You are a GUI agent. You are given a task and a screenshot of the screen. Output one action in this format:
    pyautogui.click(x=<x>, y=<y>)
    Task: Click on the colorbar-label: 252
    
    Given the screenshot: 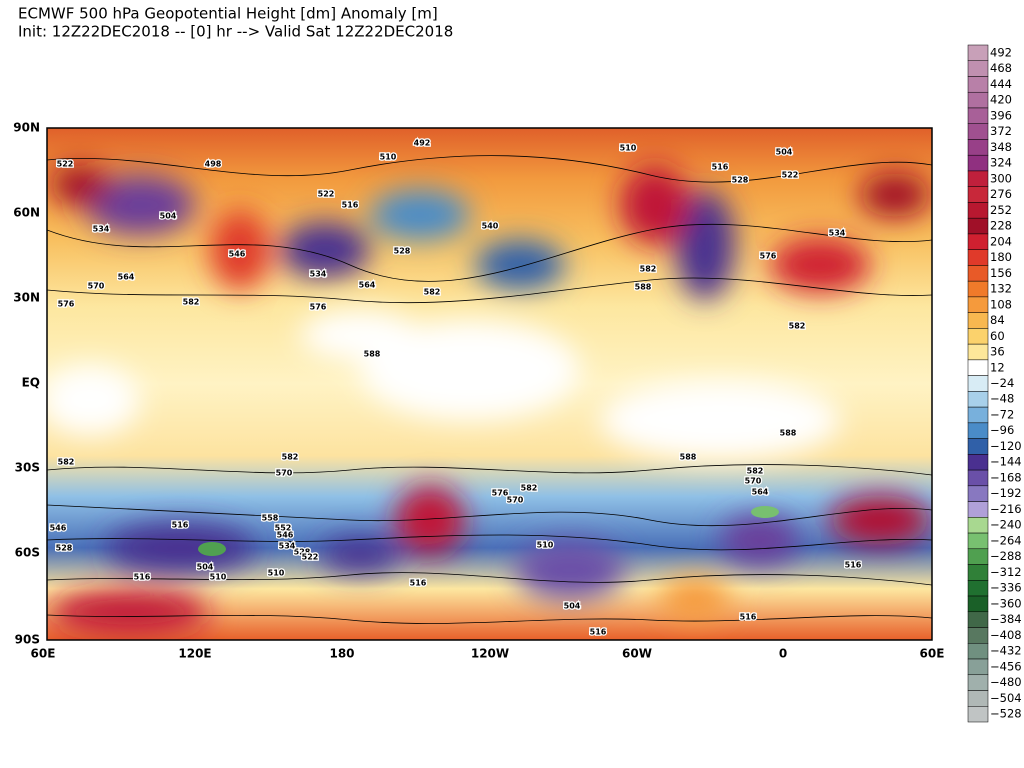 What is the action you would take?
    pyautogui.click(x=1001, y=210)
    